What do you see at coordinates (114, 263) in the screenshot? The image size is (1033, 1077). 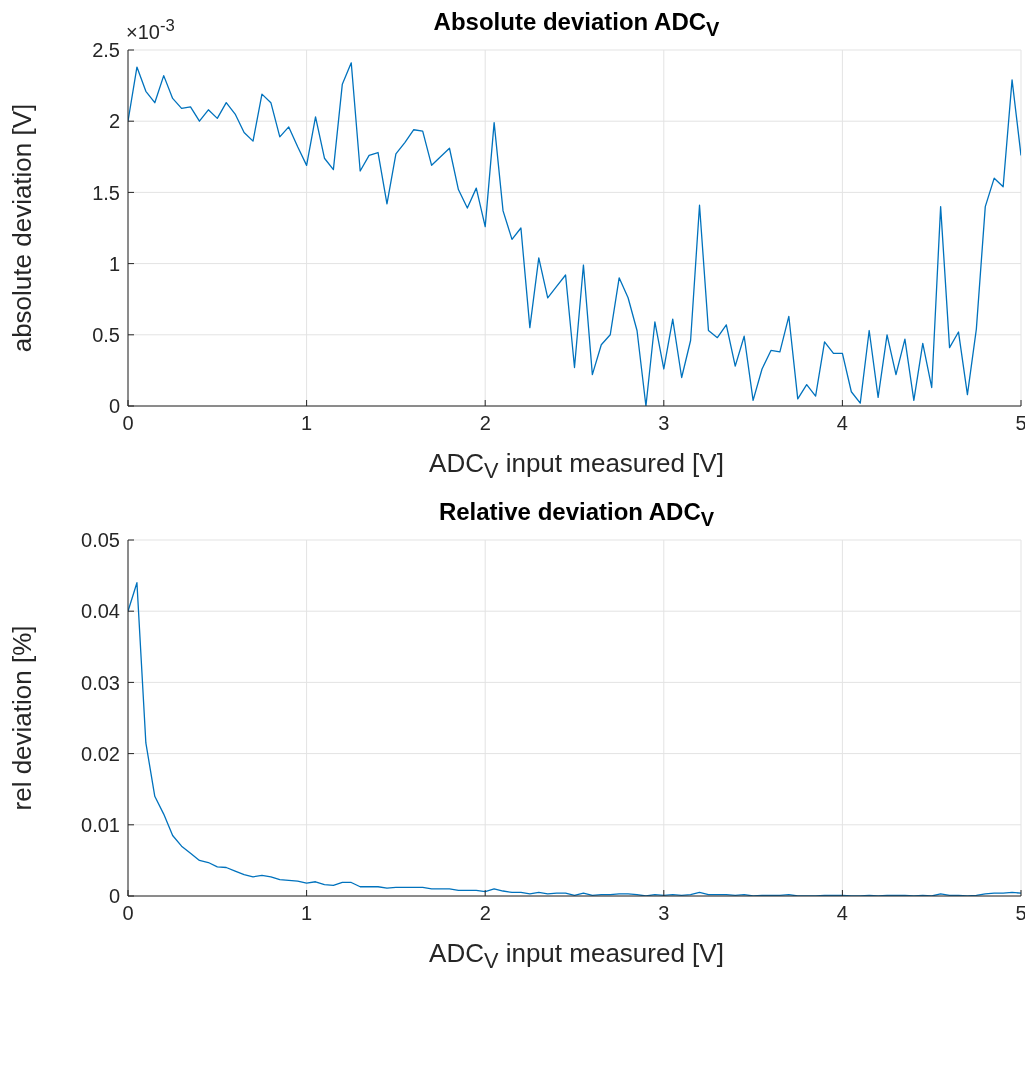 I see `y-tick-label: 1` at bounding box center [114, 263].